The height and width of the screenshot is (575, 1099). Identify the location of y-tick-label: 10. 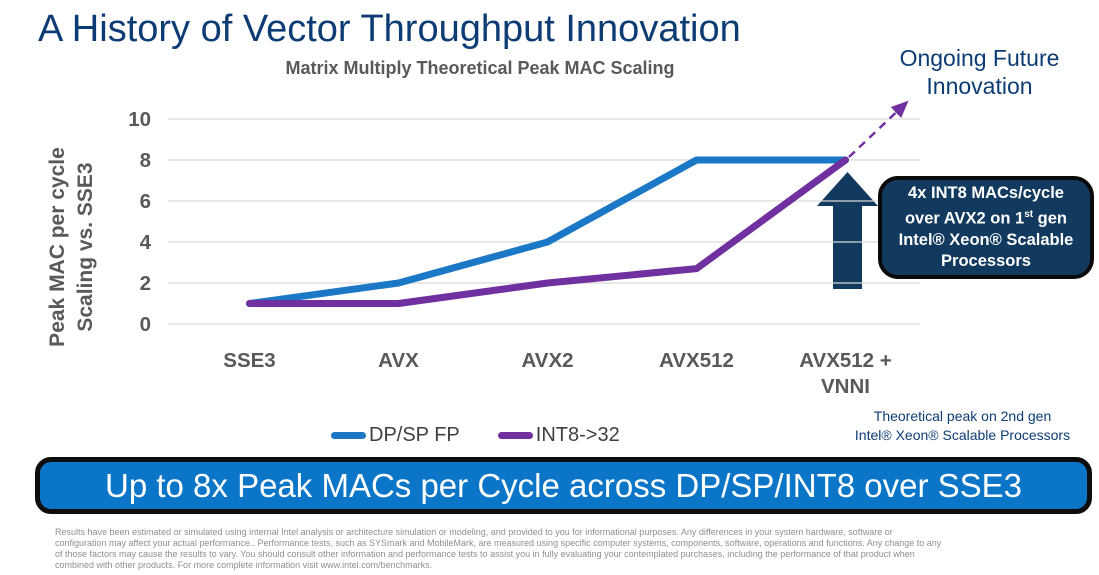
(139, 119).